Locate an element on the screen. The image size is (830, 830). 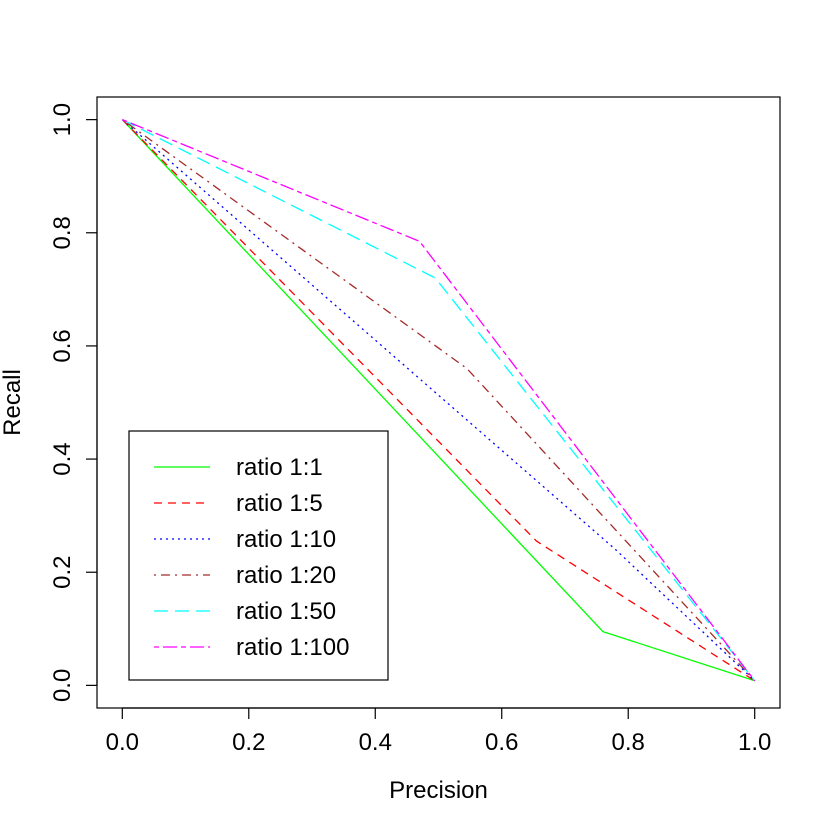
x-tick-label: 0.8 is located at coordinates (628, 742).